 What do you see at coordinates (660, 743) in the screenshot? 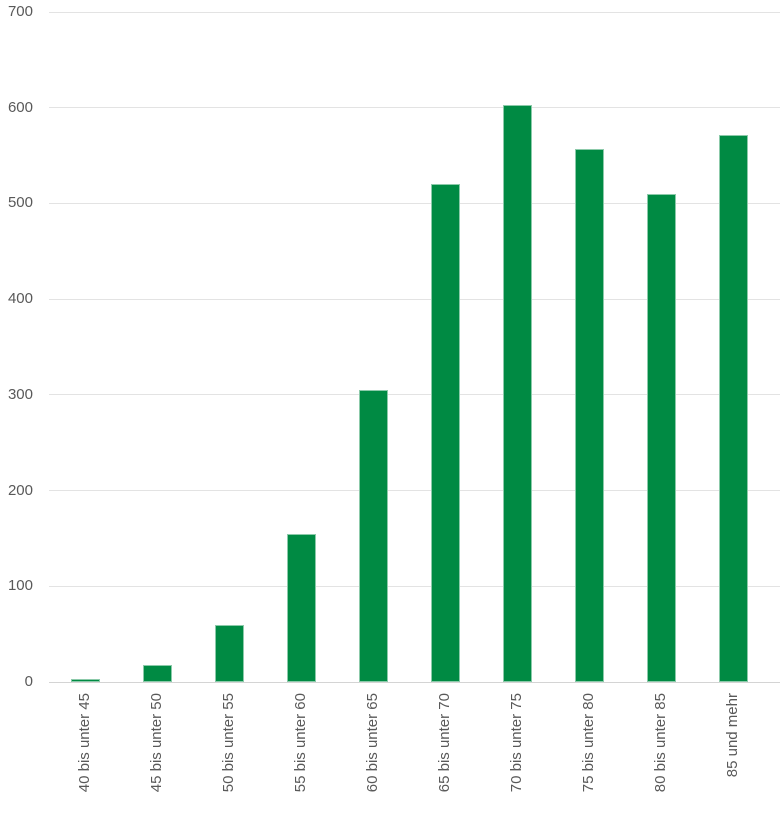
I see `x-axis-label: 80 bis unter 85` at bounding box center [660, 743].